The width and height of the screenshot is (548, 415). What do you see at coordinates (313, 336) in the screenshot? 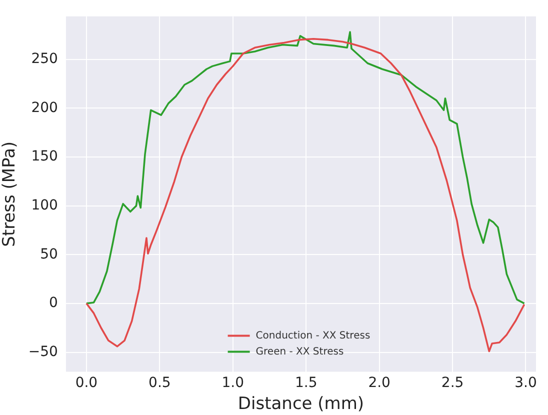
I see `legend-label: Conduction - XX Stress` at bounding box center [313, 336].